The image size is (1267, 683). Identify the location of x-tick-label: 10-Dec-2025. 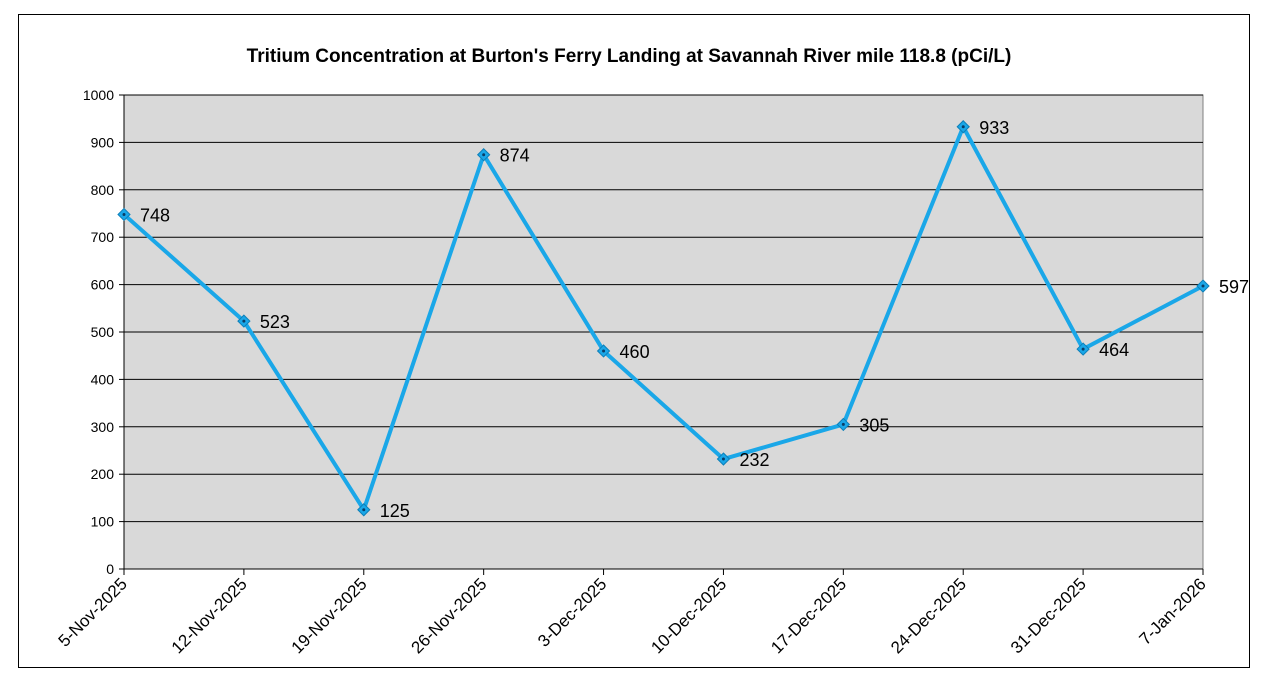
(688, 615).